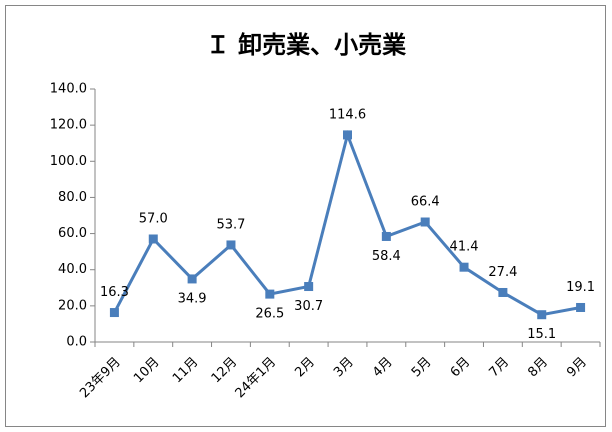 Image resolution: width=612 pixels, height=432 pixels. What do you see at coordinates (192, 298) in the screenshot?
I see `data-label: 34.9` at bounding box center [192, 298].